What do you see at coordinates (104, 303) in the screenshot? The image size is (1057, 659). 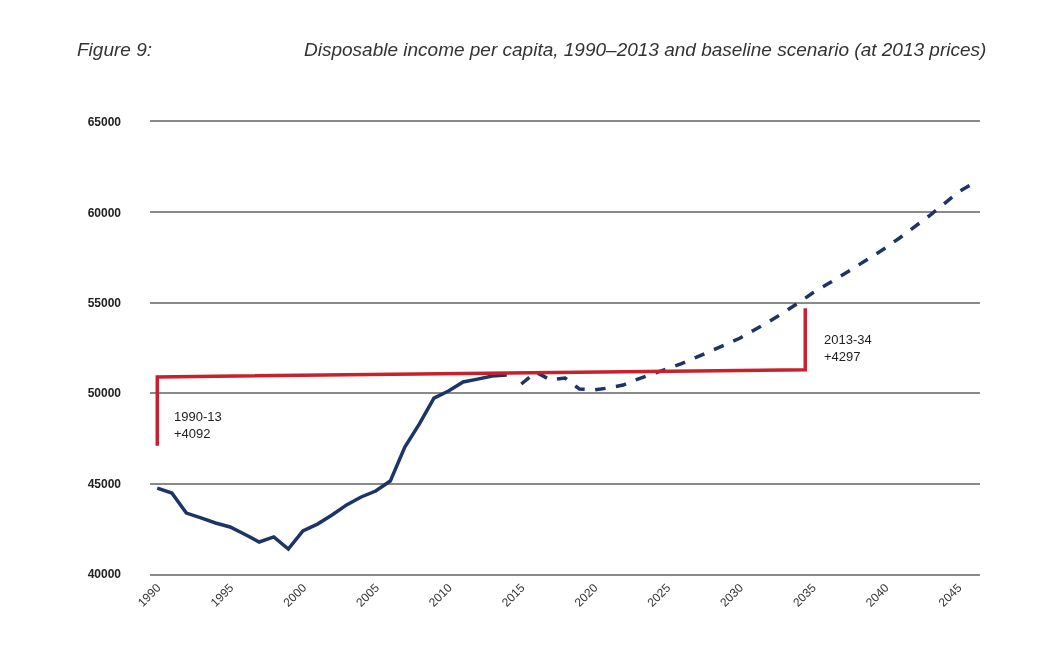 I see `y-tick-label: 55000` at bounding box center [104, 303].